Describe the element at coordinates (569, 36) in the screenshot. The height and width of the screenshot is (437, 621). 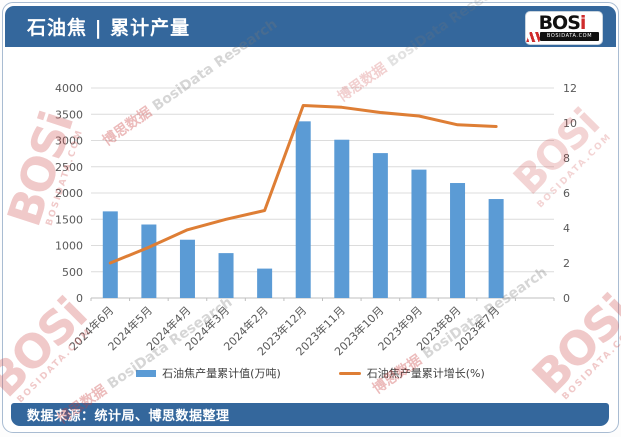
I see `logo-site-text: BOSIDATA.COM` at that location.